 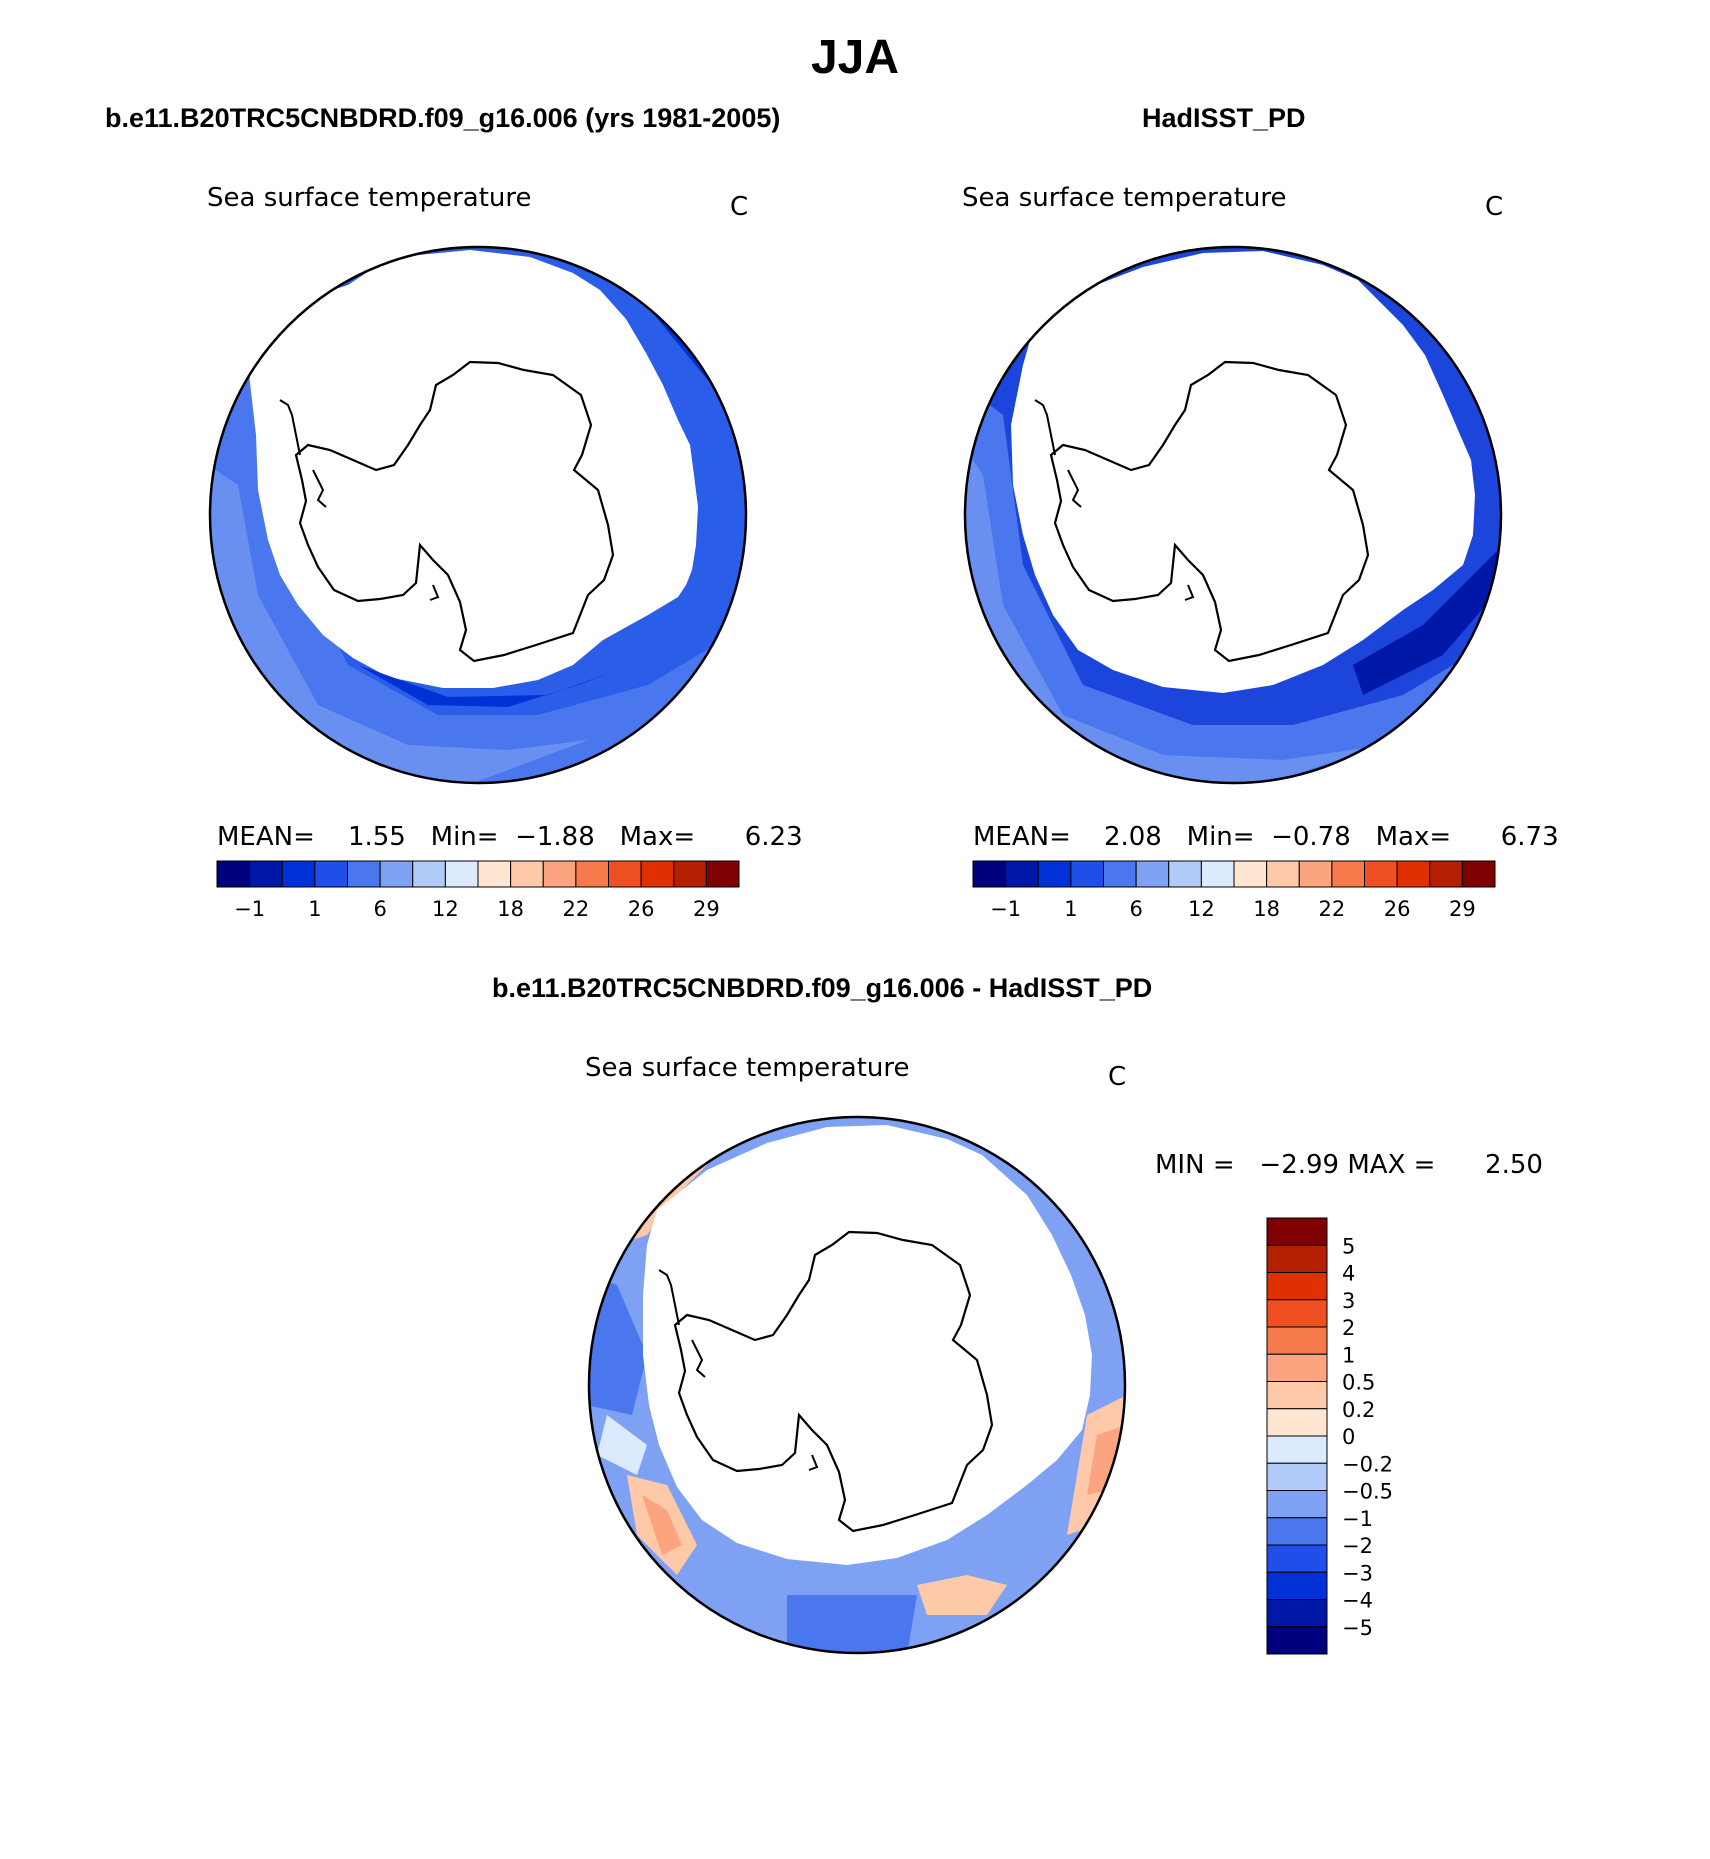 What do you see at coordinates (1397, 909) in the screenshot?
I see `obs-colorbar-tick-label: 26` at bounding box center [1397, 909].